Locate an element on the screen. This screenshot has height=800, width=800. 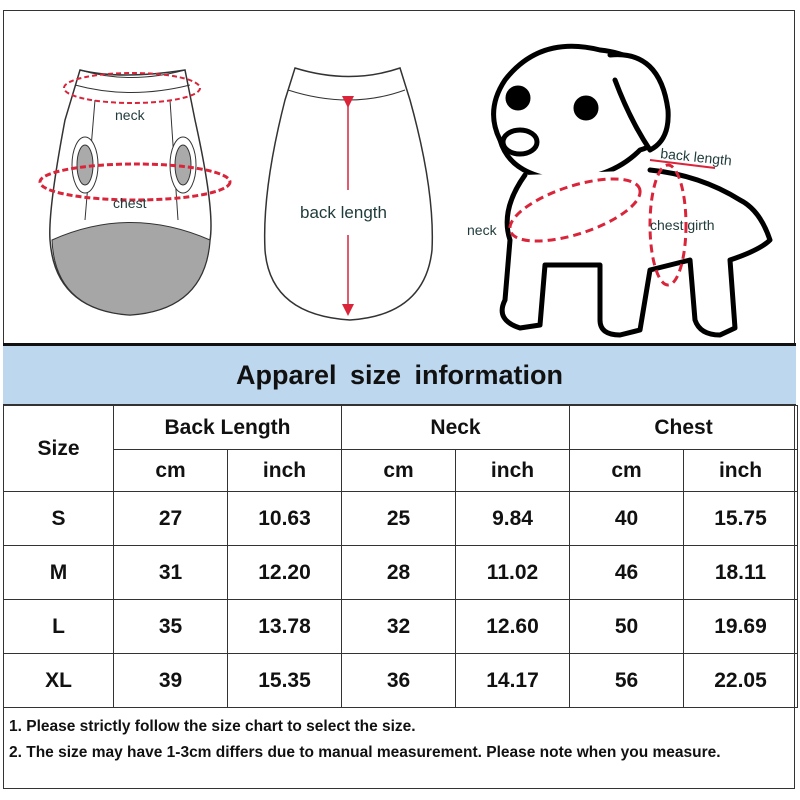
group-header-row: Size Back Length Neck Chest is located at coordinates (401, 448).